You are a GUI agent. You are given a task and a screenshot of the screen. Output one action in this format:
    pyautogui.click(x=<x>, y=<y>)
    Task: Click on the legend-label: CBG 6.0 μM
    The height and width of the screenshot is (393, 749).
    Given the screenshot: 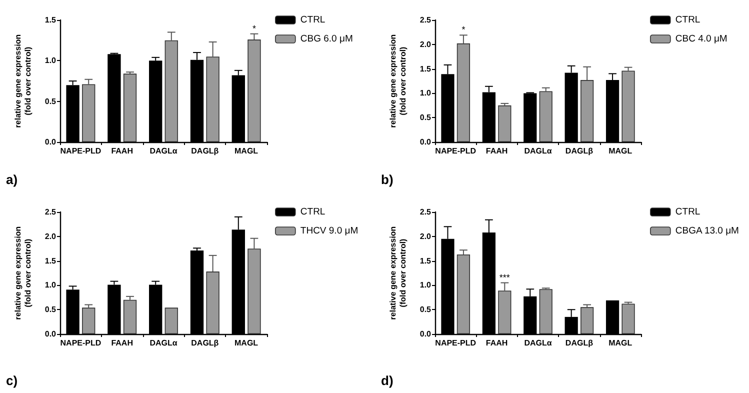 What is the action you would take?
    pyautogui.click(x=326, y=39)
    